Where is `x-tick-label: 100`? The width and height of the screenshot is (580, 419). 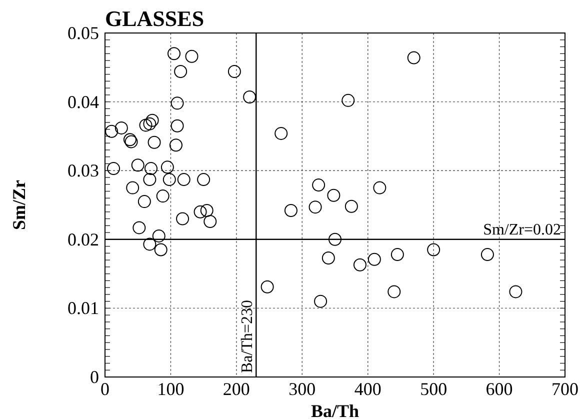 x-tick-label: 100 is located at coordinates (170, 389).